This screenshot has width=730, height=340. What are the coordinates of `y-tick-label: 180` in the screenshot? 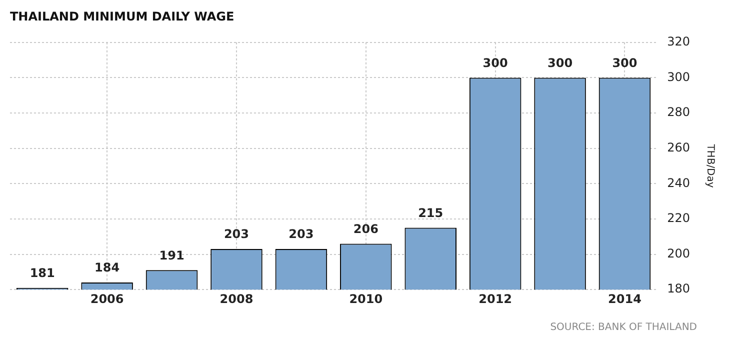 It's located at (678, 289).